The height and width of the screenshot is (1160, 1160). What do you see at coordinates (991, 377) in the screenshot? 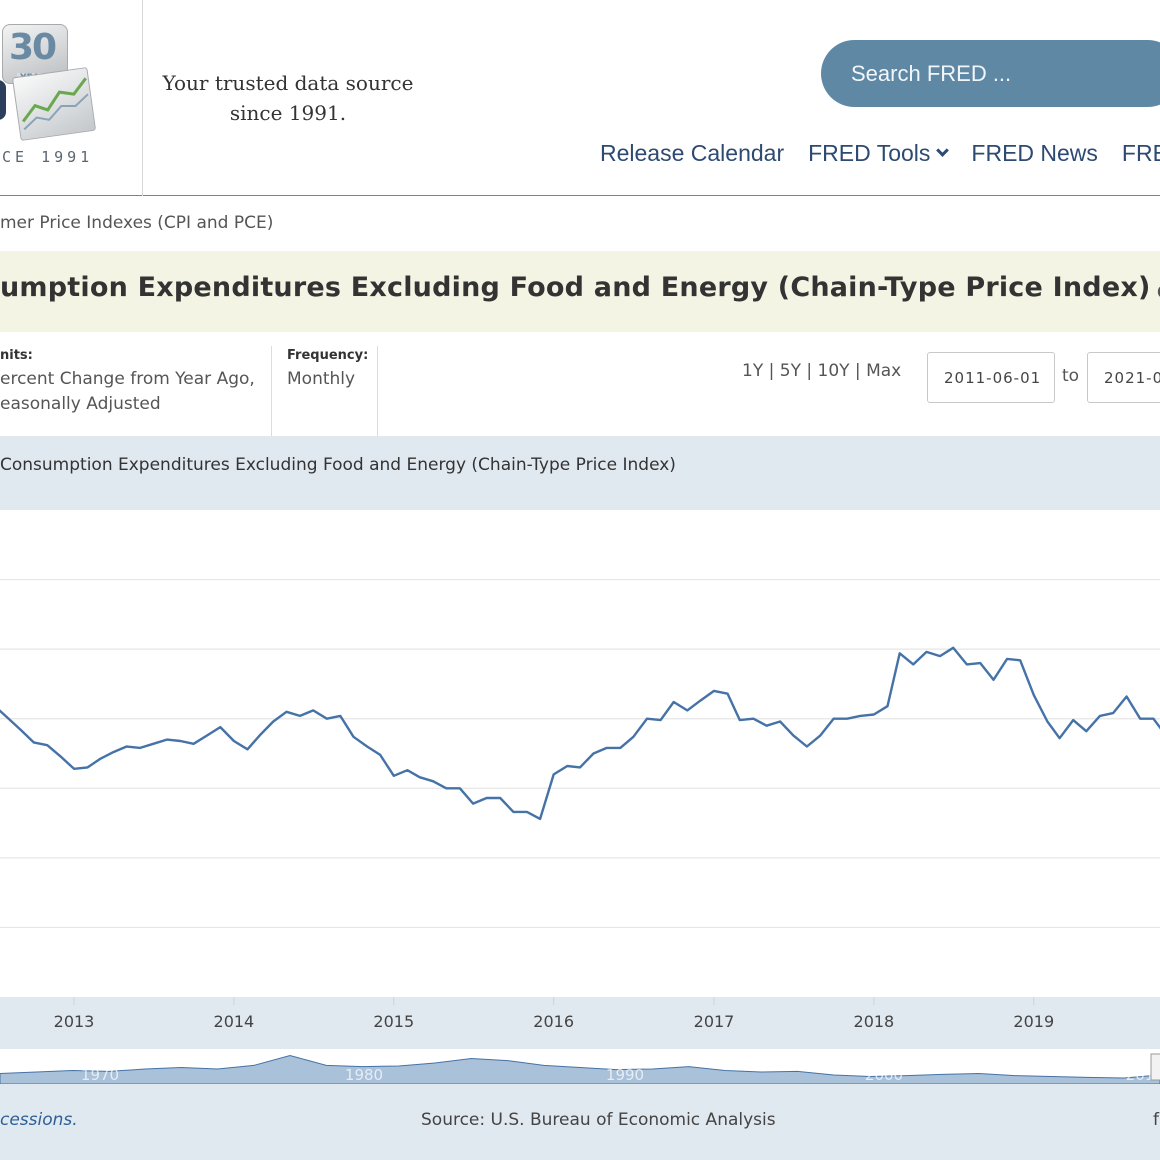
I see `start-date-input` at bounding box center [991, 377].